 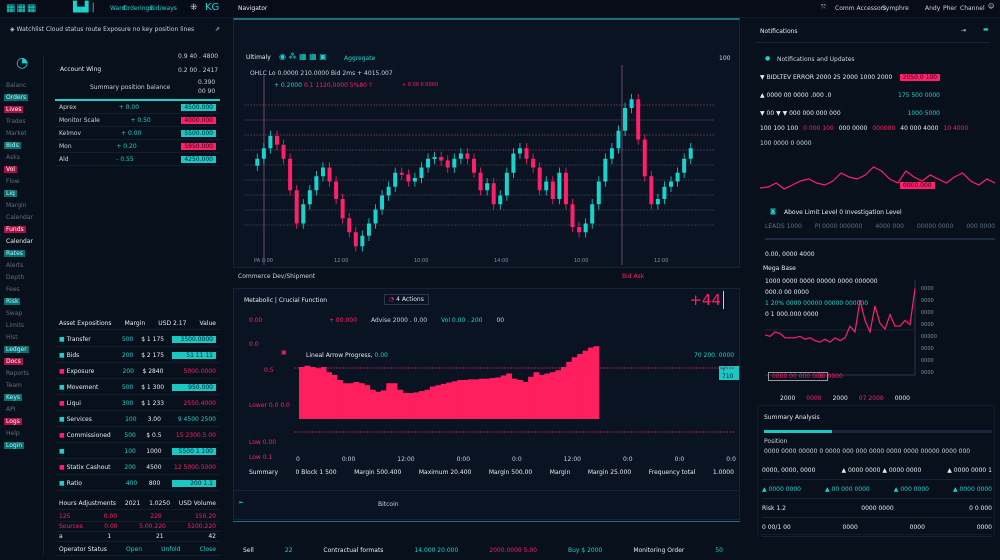 I want to click on sidebar-item: Vol, so click(x=23, y=169).